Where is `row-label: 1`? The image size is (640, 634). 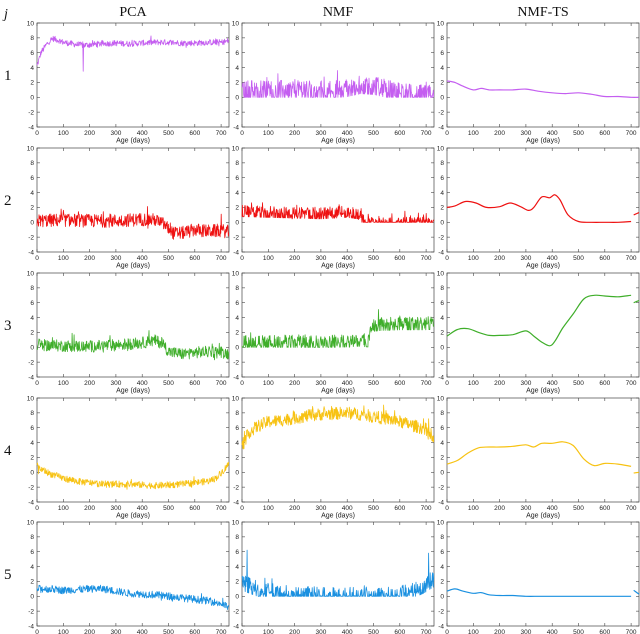 row-label: 1 is located at coordinates (8, 76).